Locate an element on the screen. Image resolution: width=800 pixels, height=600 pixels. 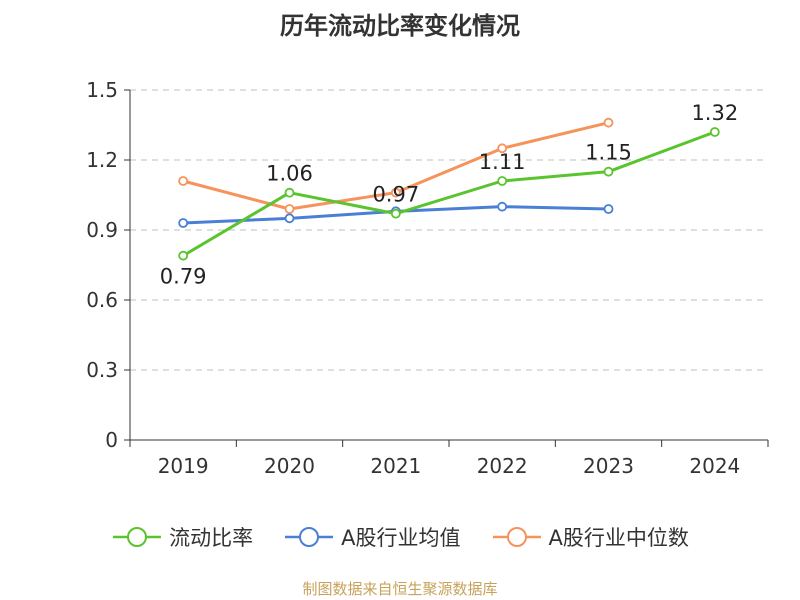
x-tick-label: 2021 is located at coordinates (395, 466).